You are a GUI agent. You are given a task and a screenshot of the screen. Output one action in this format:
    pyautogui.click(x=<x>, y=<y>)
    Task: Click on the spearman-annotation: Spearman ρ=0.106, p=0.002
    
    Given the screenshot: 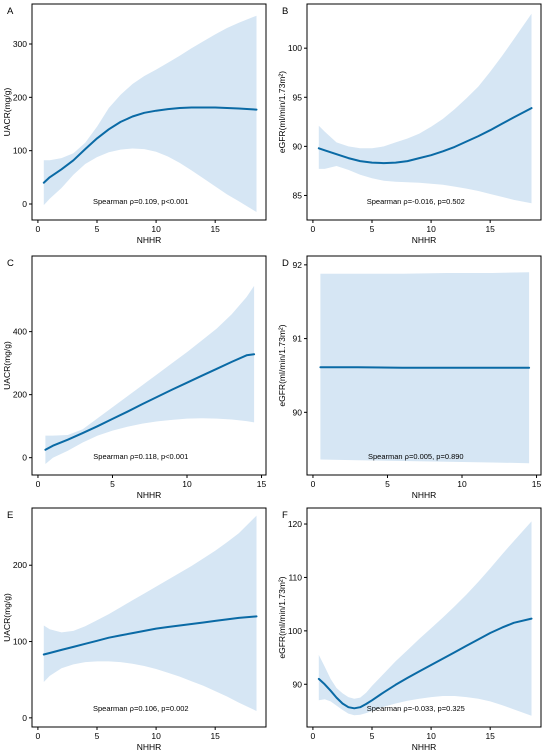 What is the action you would take?
    pyautogui.click(x=141, y=708)
    